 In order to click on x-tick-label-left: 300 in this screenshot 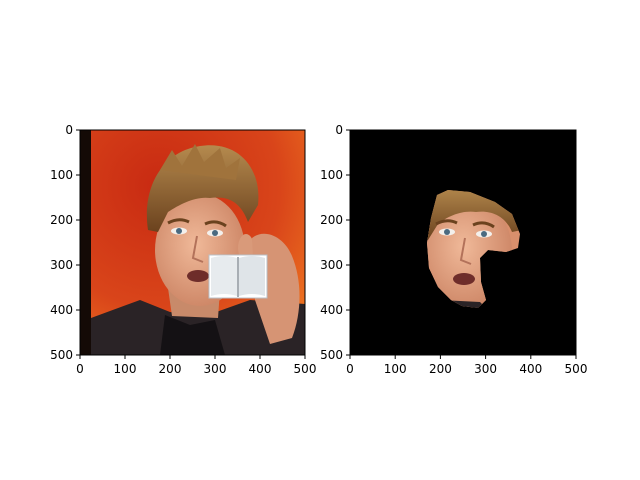, I will do `click(215, 369)`.